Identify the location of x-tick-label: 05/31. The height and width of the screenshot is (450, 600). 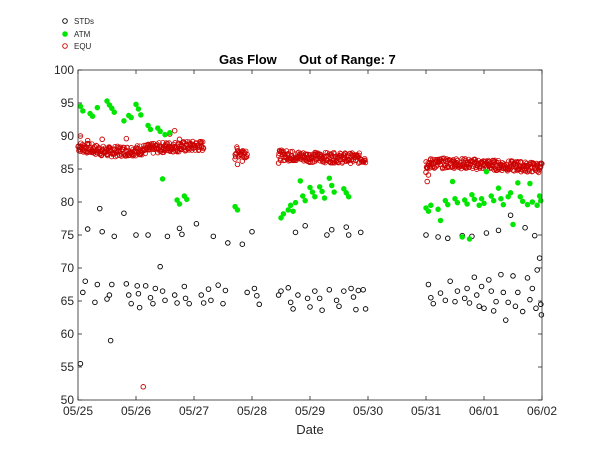
(426, 411).